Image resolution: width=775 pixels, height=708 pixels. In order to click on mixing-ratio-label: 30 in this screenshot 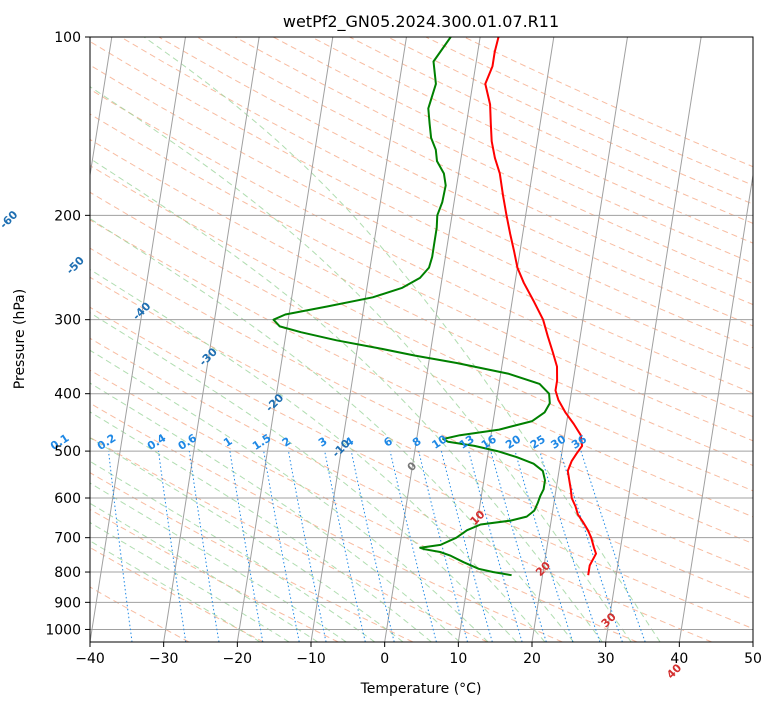, I will do `click(558, 441)`.